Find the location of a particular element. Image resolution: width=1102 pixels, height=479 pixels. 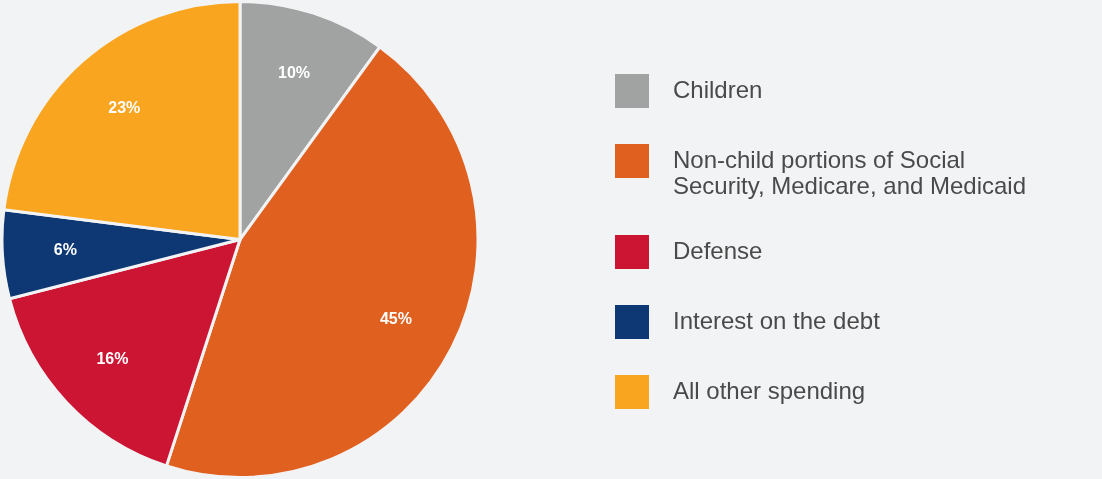

legend-label: Children is located at coordinates (718, 89).